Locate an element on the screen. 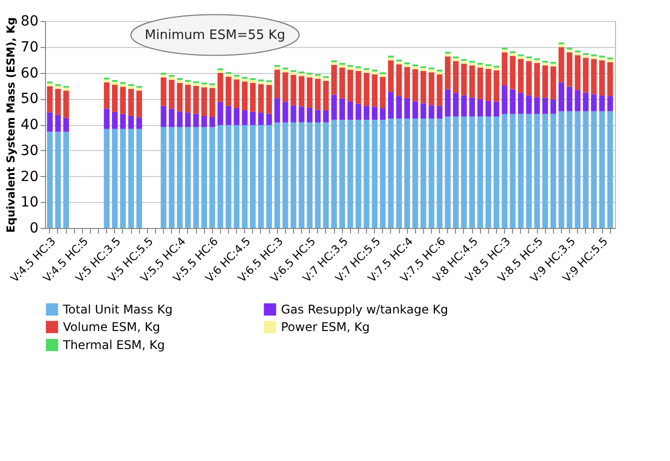 The height and width of the screenshot is (461, 670). y-tick-label: 20 is located at coordinates (29, 176).